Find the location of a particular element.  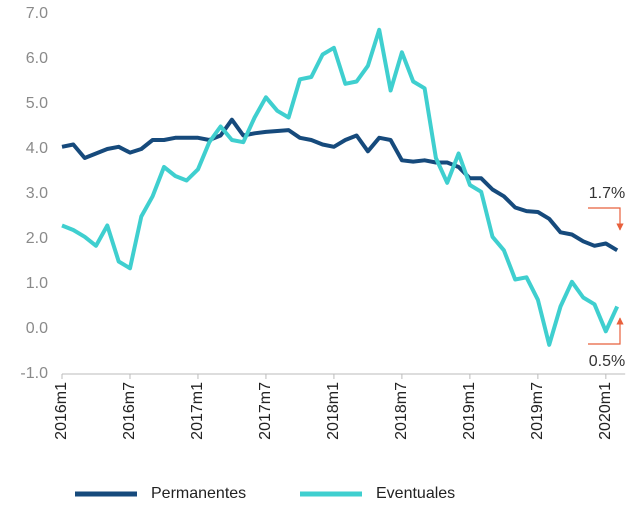

x-tick-label: 2018m7 is located at coordinates (401, 411).